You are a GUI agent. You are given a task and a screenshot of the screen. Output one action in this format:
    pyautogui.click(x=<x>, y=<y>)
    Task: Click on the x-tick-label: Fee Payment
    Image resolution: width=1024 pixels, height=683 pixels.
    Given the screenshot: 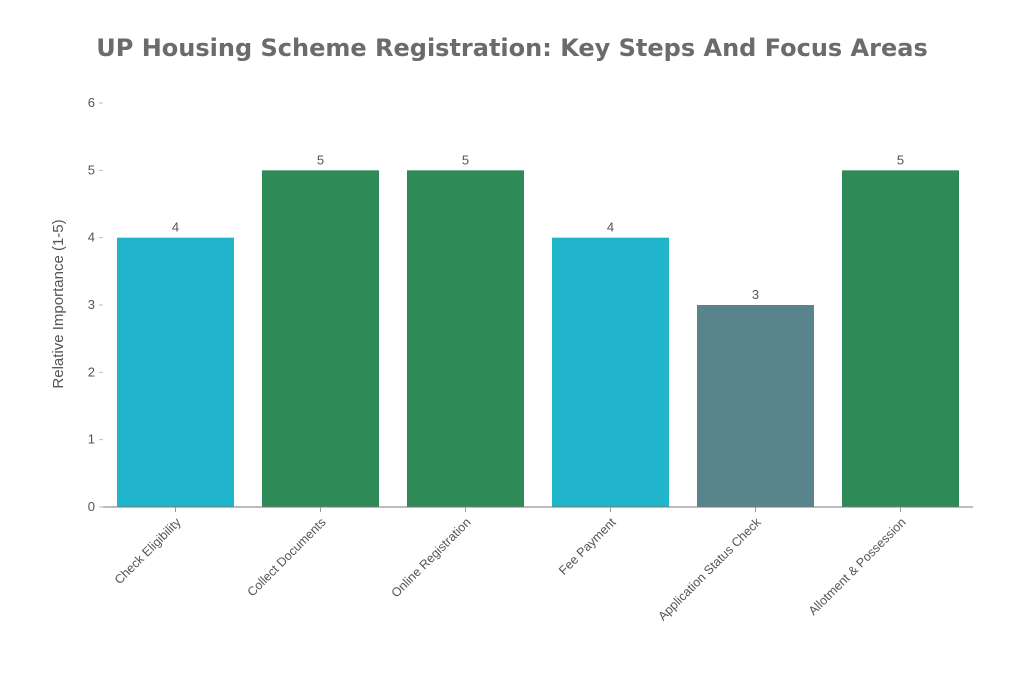 What is the action you would take?
    pyautogui.click(x=587, y=546)
    